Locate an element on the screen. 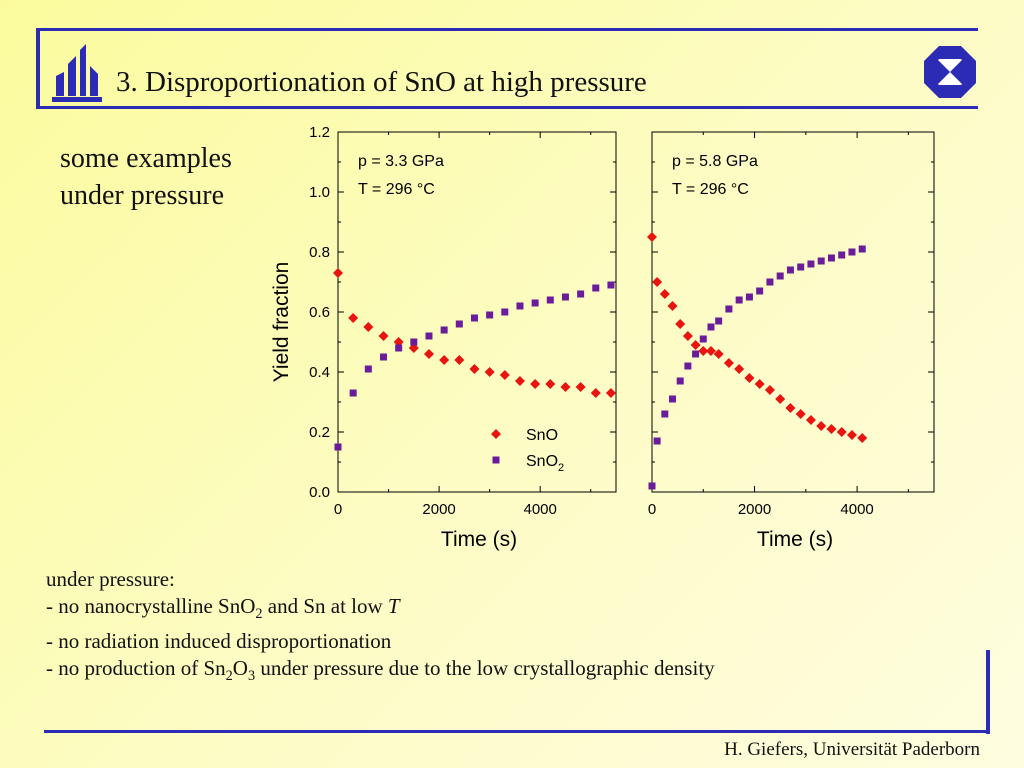 This screenshot has width=1024, height=768. frame-left-bar is located at coordinates (38, 68).